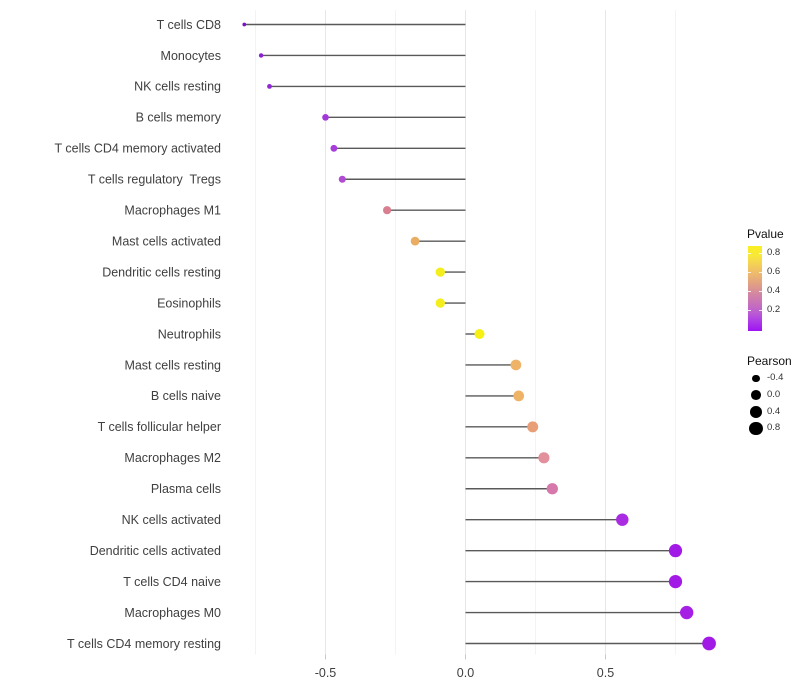 The image size is (800, 700). I want to click on pvalue-tick-label: 0.4, so click(774, 290).